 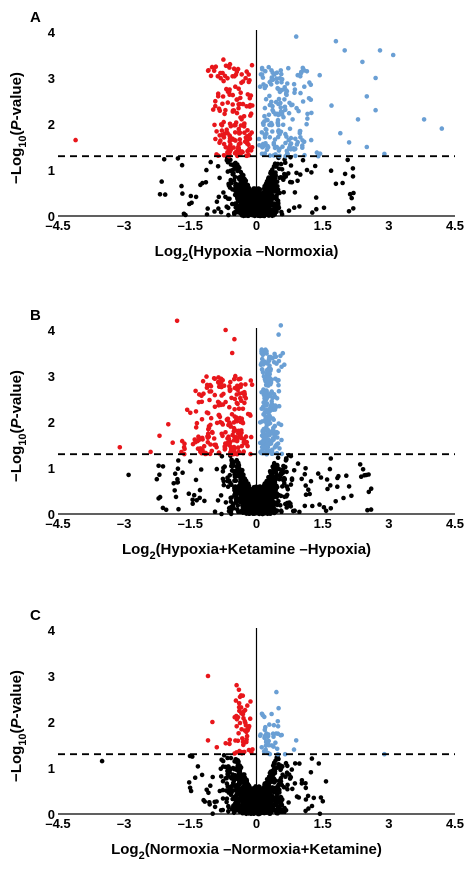 I want to click on x-tick-label: –3, so click(x=124, y=823).